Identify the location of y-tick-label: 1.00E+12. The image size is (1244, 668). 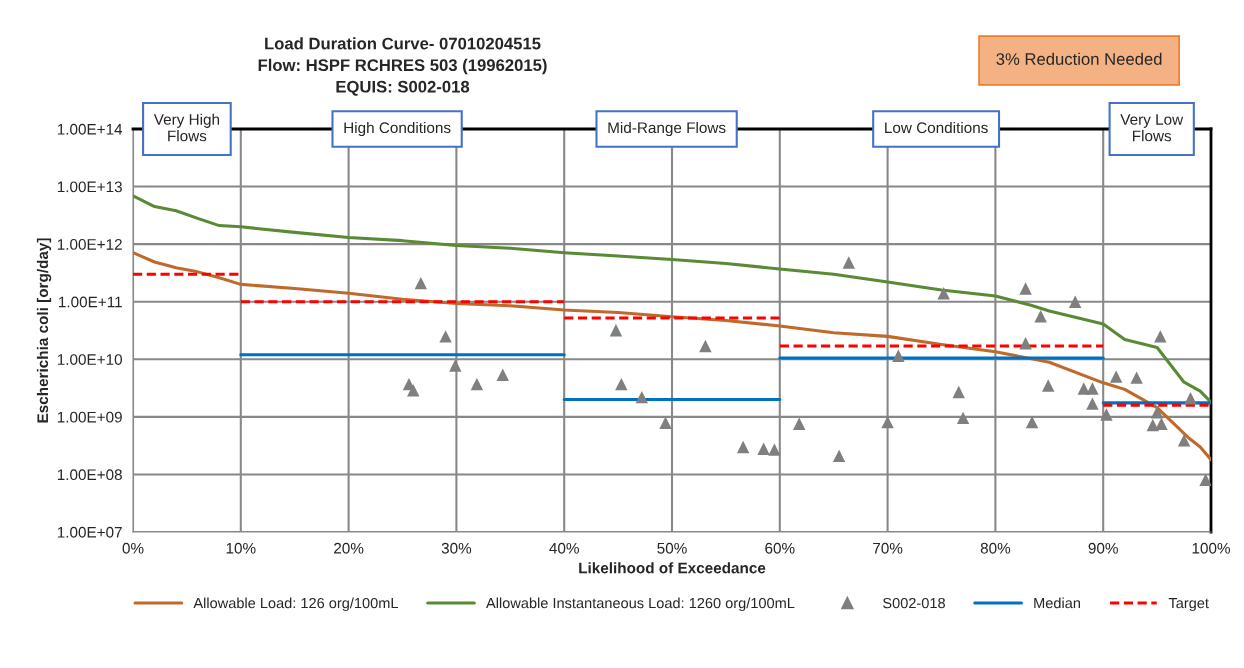
(89, 244).